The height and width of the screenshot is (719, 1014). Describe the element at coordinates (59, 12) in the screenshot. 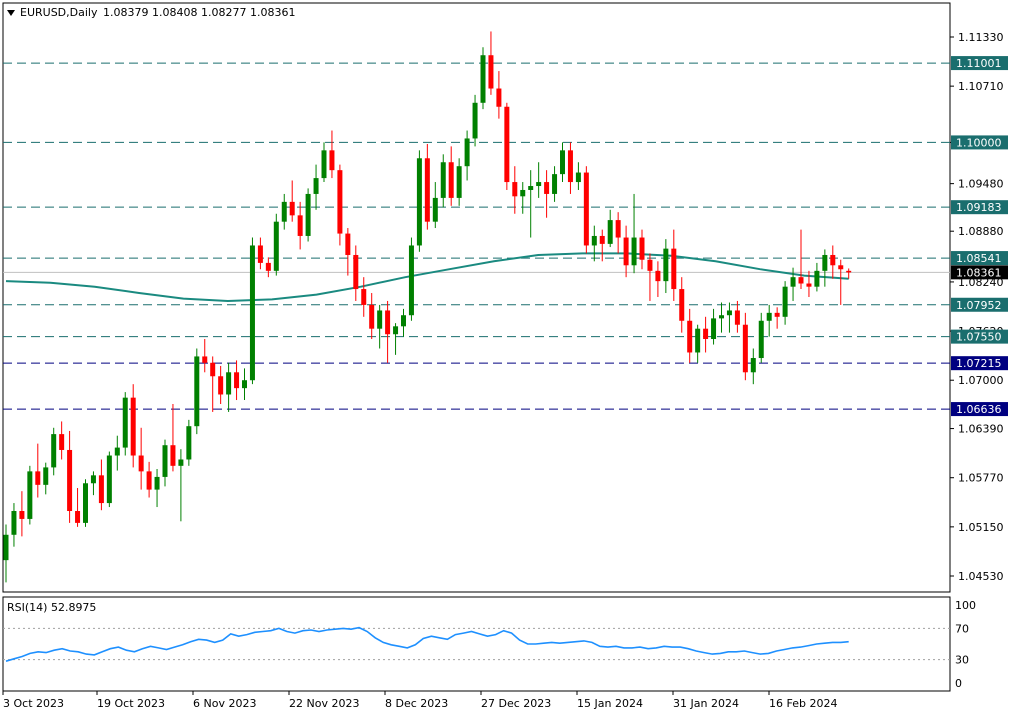

I see `chart-symbol: EURUSD,Daily` at that location.